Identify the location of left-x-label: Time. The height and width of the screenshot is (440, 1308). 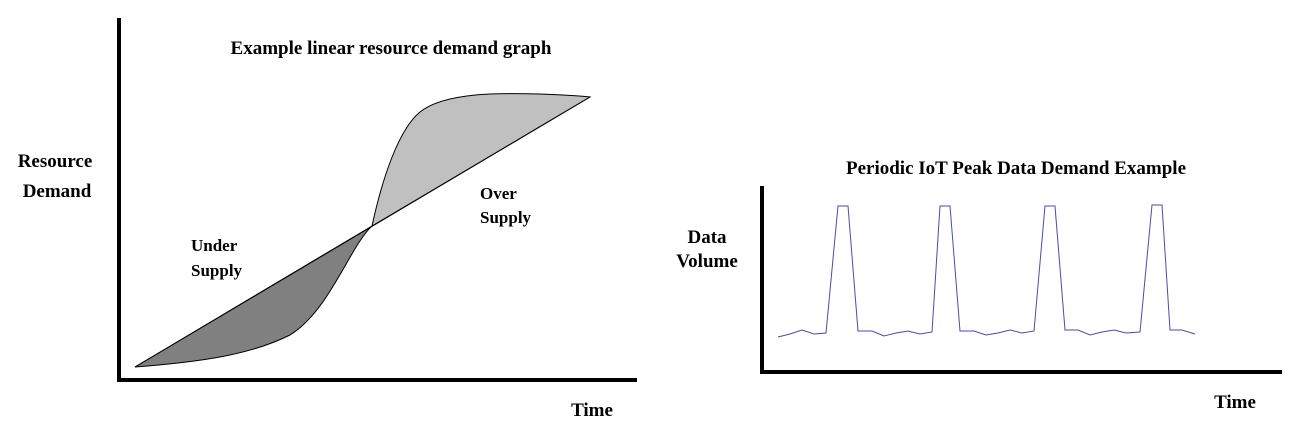
(592, 410).